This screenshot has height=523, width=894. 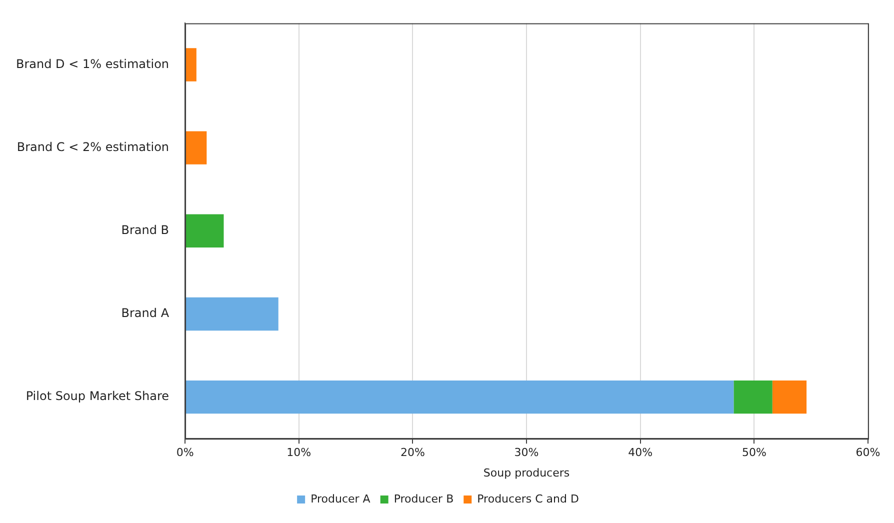 What do you see at coordinates (93, 147) in the screenshot?
I see `y-tick-label: Brand C < 2% estimation` at bounding box center [93, 147].